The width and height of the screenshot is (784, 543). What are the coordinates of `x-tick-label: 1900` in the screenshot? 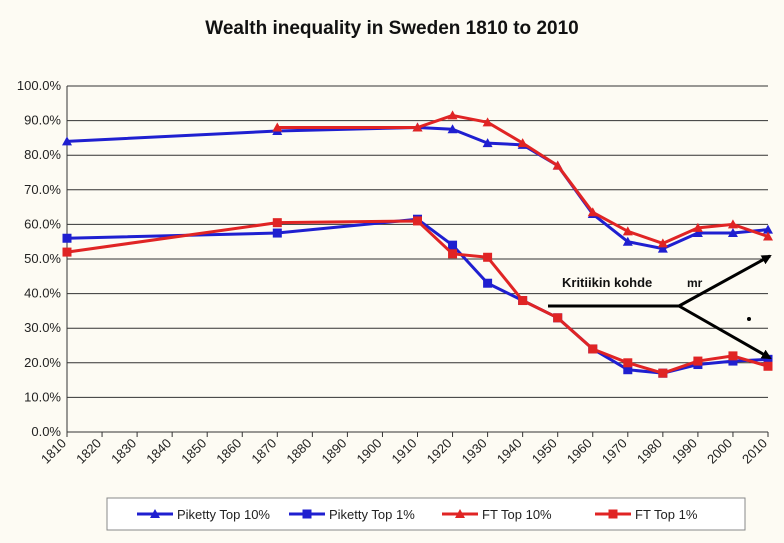 It's located at (369, 451).